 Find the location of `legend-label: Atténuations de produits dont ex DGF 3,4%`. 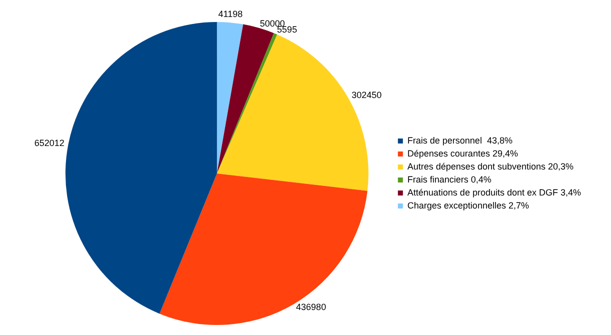

legend-label: Atténuations de produits dont ex DGF 3,4% is located at coordinates (494, 192).